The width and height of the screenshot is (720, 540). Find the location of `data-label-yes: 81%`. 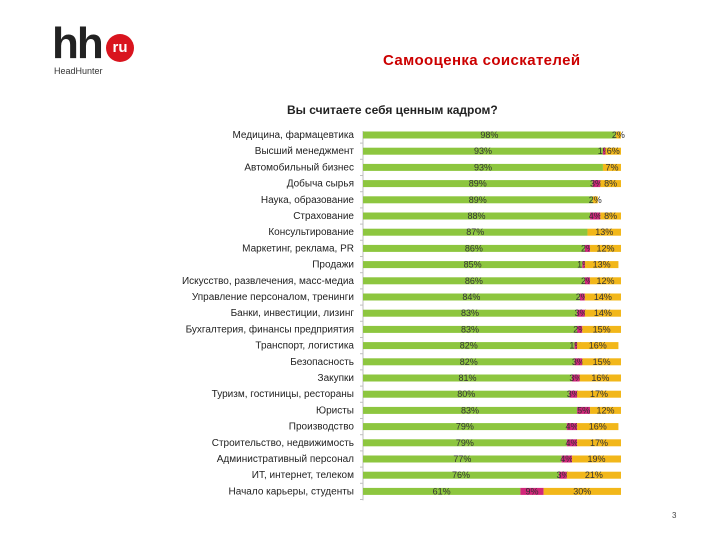

data-label-yes: 81% is located at coordinates (467, 378).